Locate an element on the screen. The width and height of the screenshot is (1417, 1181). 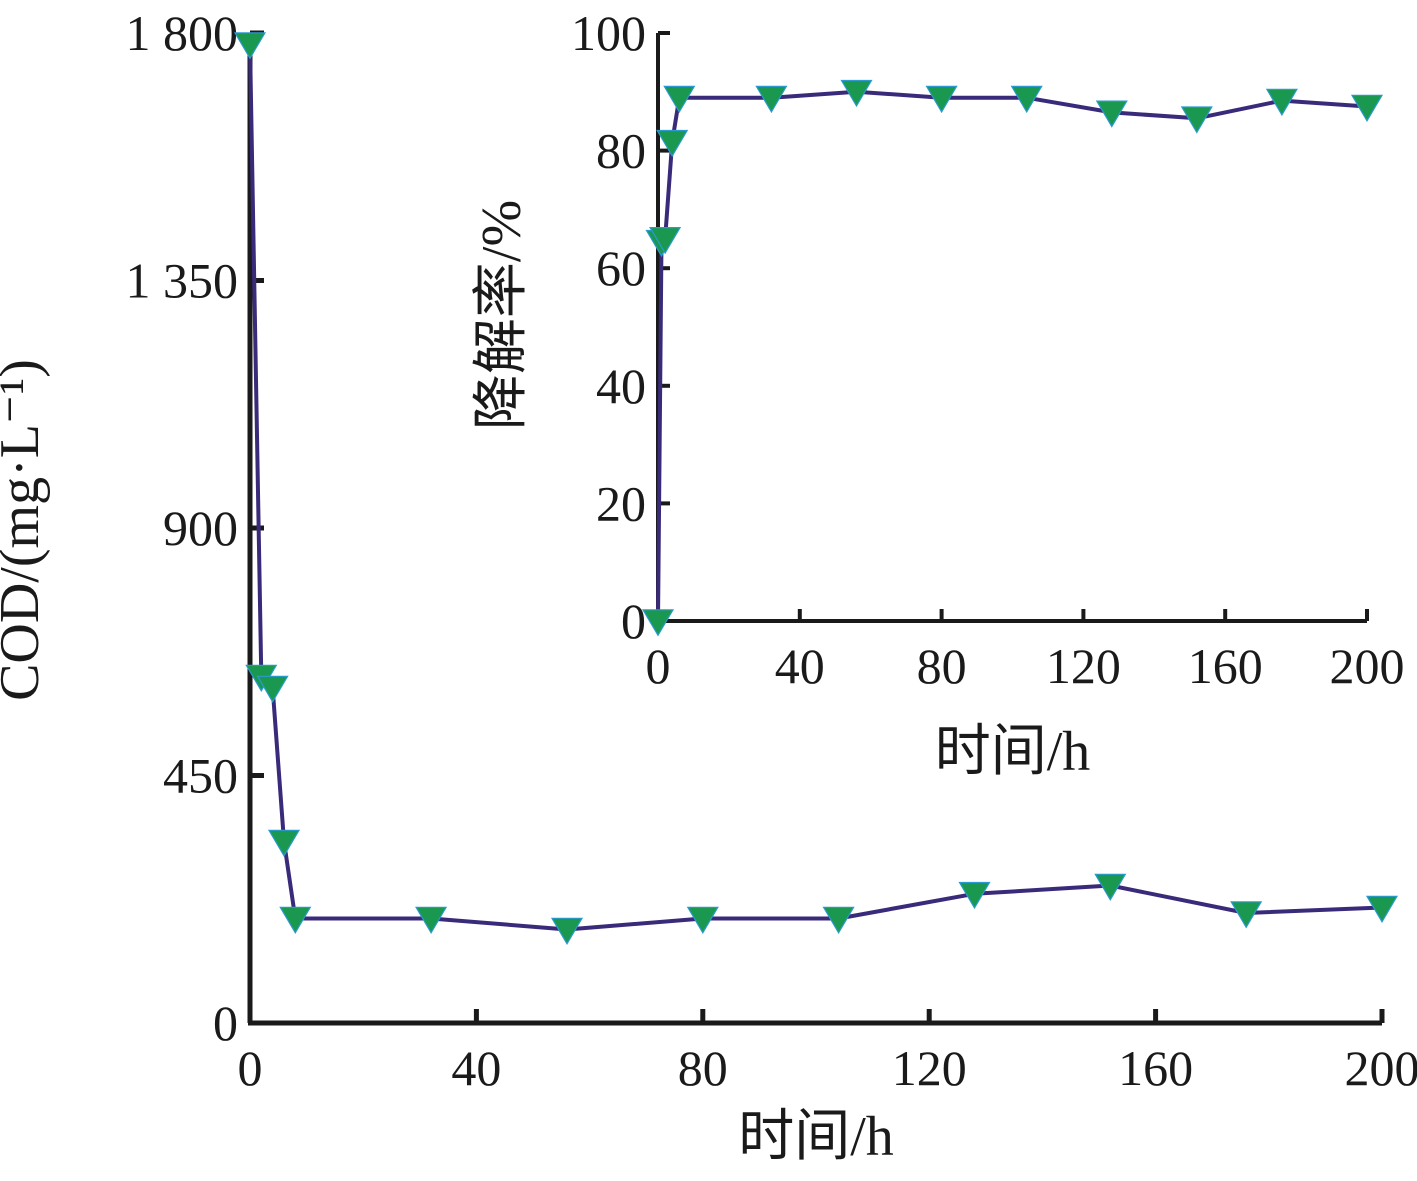
inset-y-axis-title: 降解率/% is located at coordinates (502, 315).